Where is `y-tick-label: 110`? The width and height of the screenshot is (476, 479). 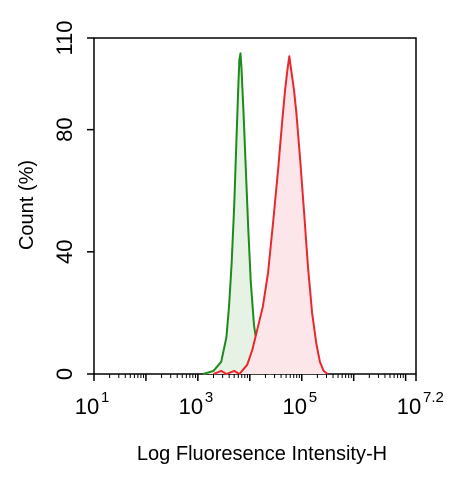 y-tick-label: 110 is located at coordinates (64, 37).